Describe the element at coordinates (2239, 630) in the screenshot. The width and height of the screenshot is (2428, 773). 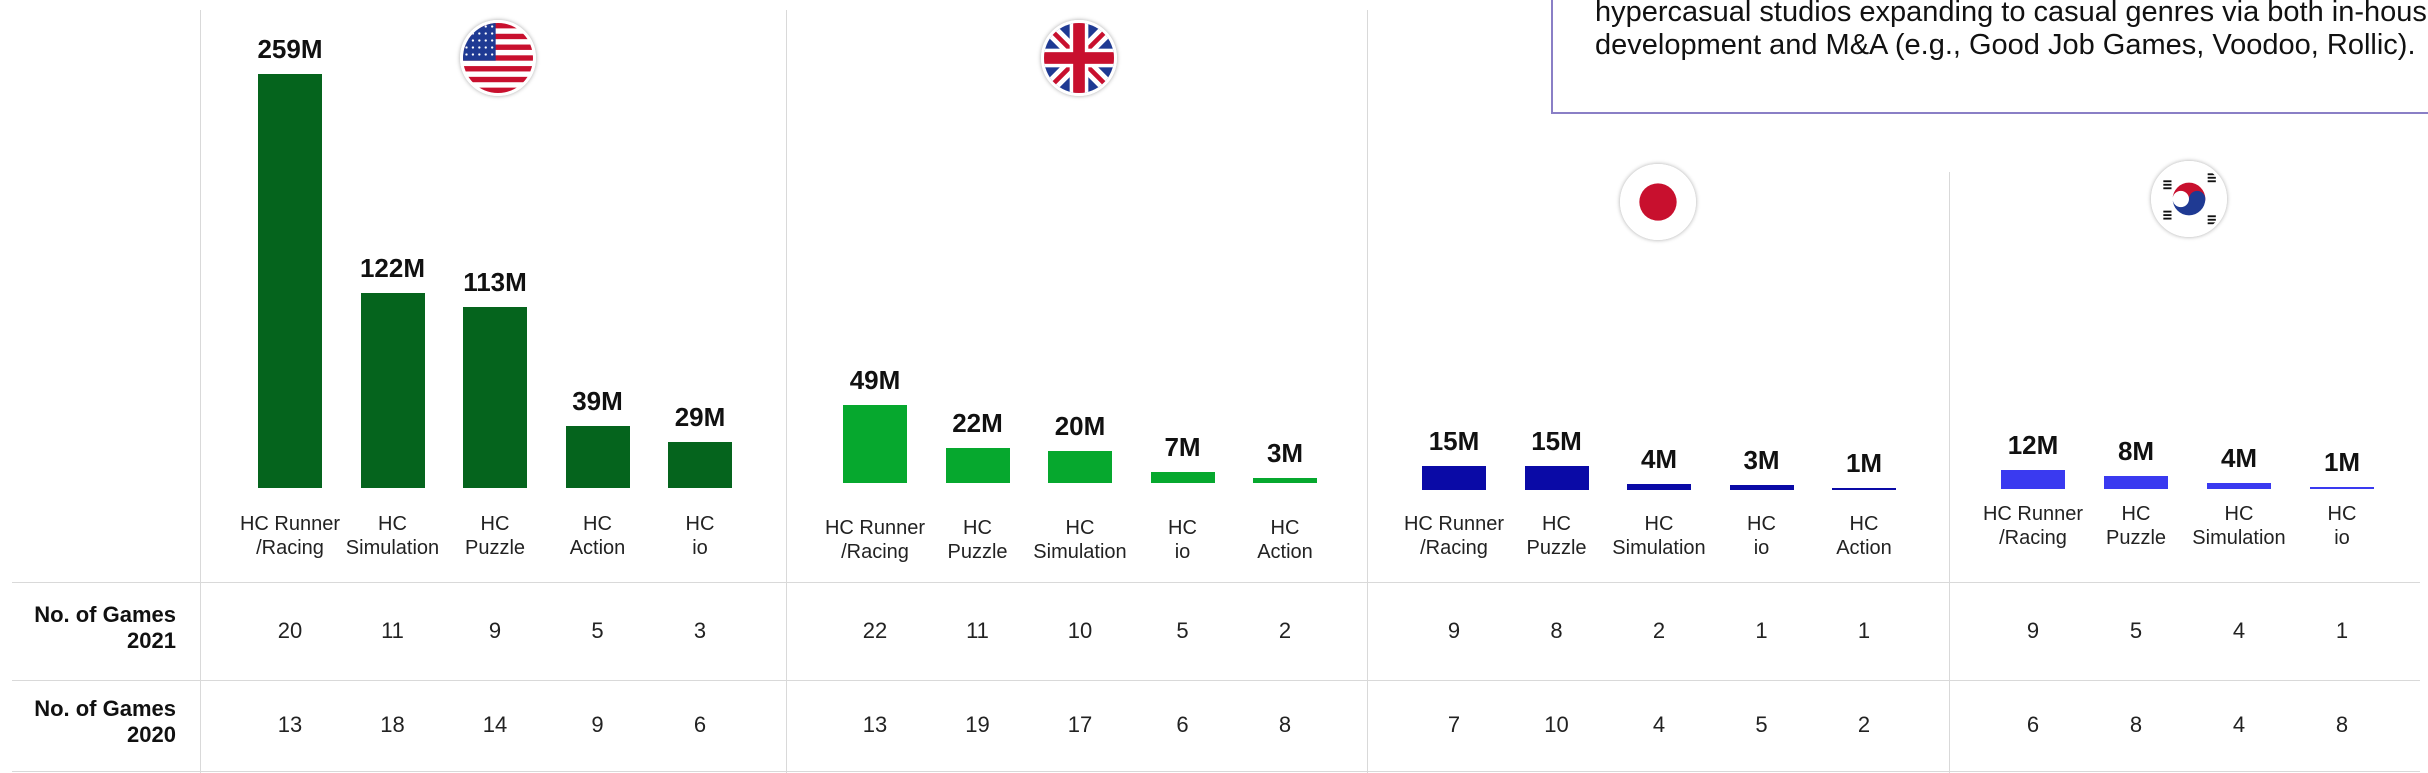
I see `games-2021-cell: 4` at that location.